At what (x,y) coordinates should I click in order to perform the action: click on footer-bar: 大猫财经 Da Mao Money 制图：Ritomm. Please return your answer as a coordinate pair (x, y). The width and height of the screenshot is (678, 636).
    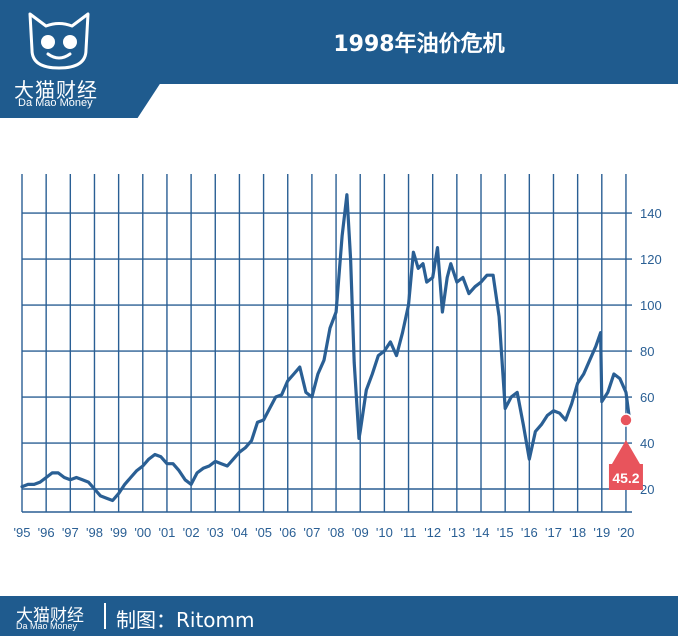
    Looking at the image, I should click on (339, 616).